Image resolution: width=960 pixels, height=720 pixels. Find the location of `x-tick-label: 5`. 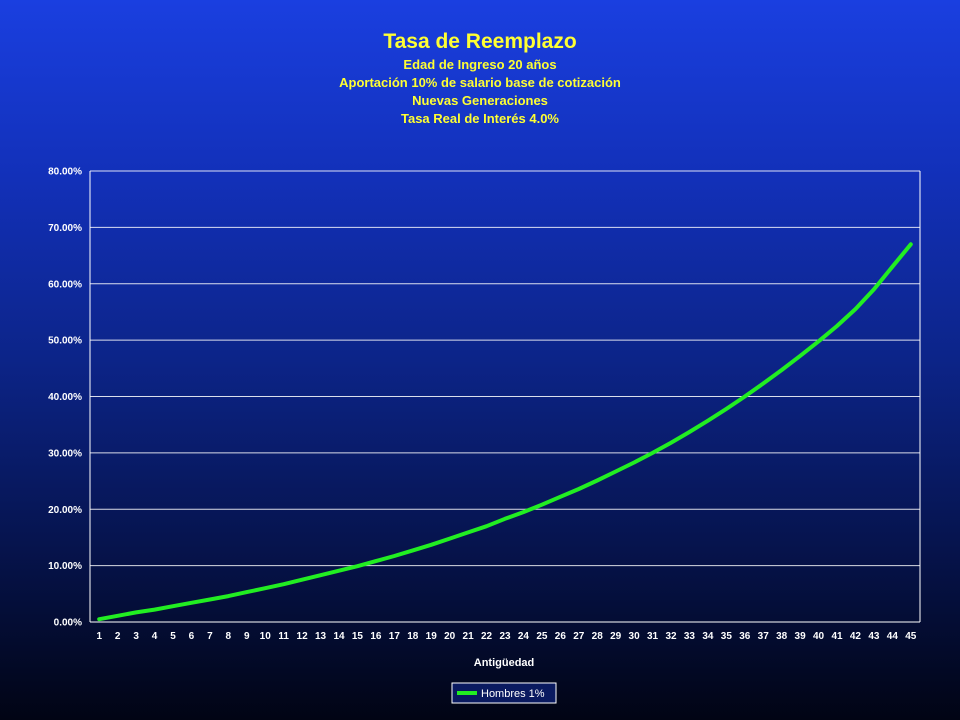

x-tick-label: 5 is located at coordinates (173, 636).